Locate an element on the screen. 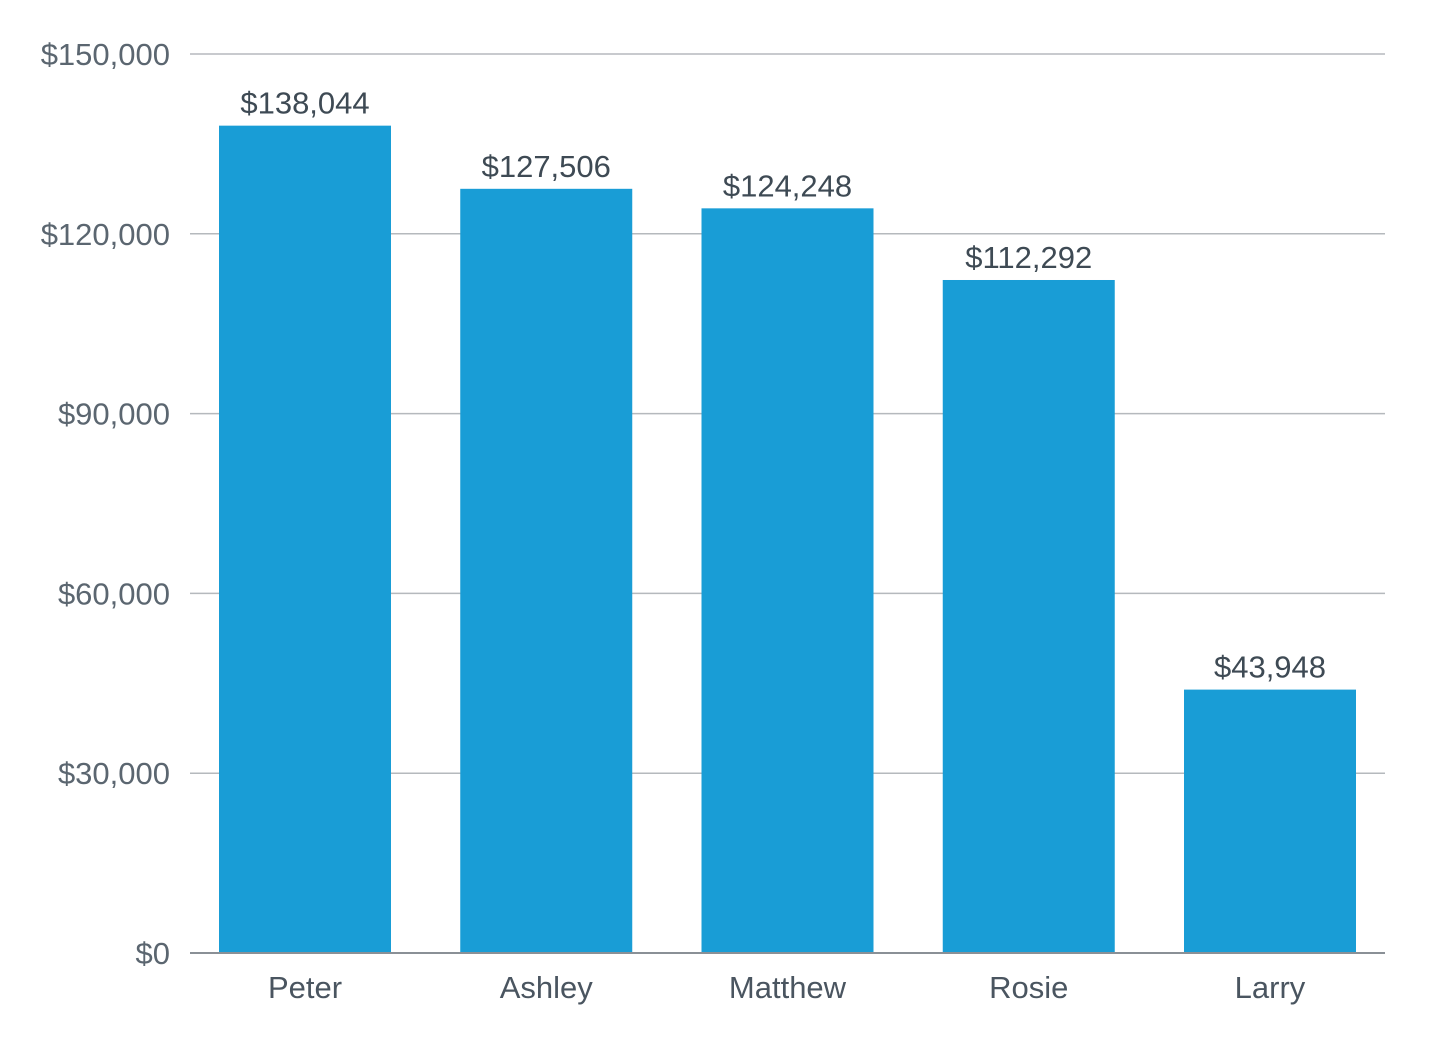 This screenshot has width=1456, height=1038. data-label: $112,292 is located at coordinates (1028, 257).